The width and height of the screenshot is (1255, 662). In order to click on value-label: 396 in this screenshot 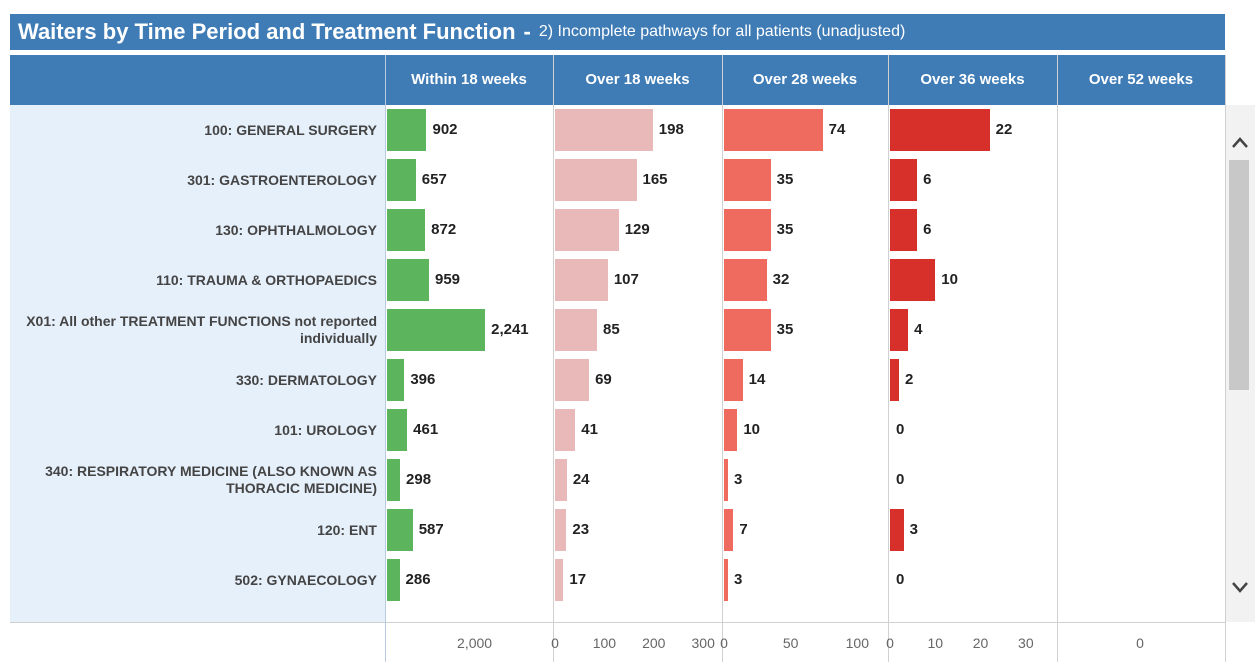, I will do `click(423, 379)`.